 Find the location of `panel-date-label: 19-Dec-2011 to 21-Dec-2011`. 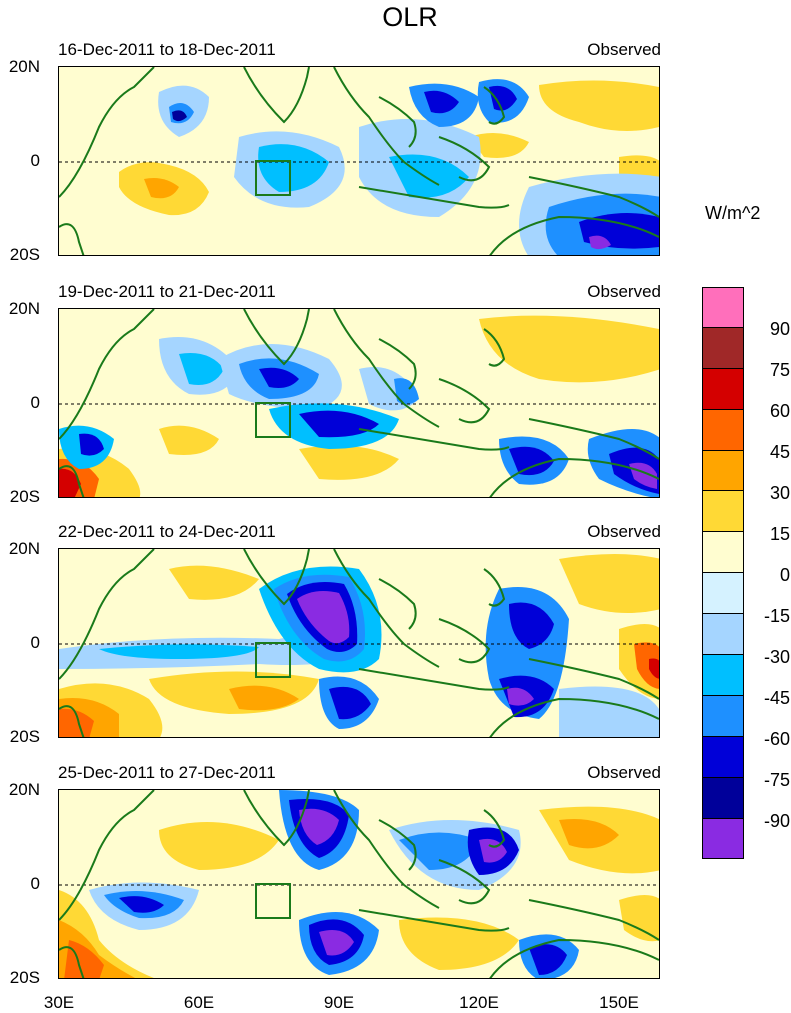

panel-date-label: 19-Dec-2011 to 21-Dec-2011 is located at coordinates (167, 291).